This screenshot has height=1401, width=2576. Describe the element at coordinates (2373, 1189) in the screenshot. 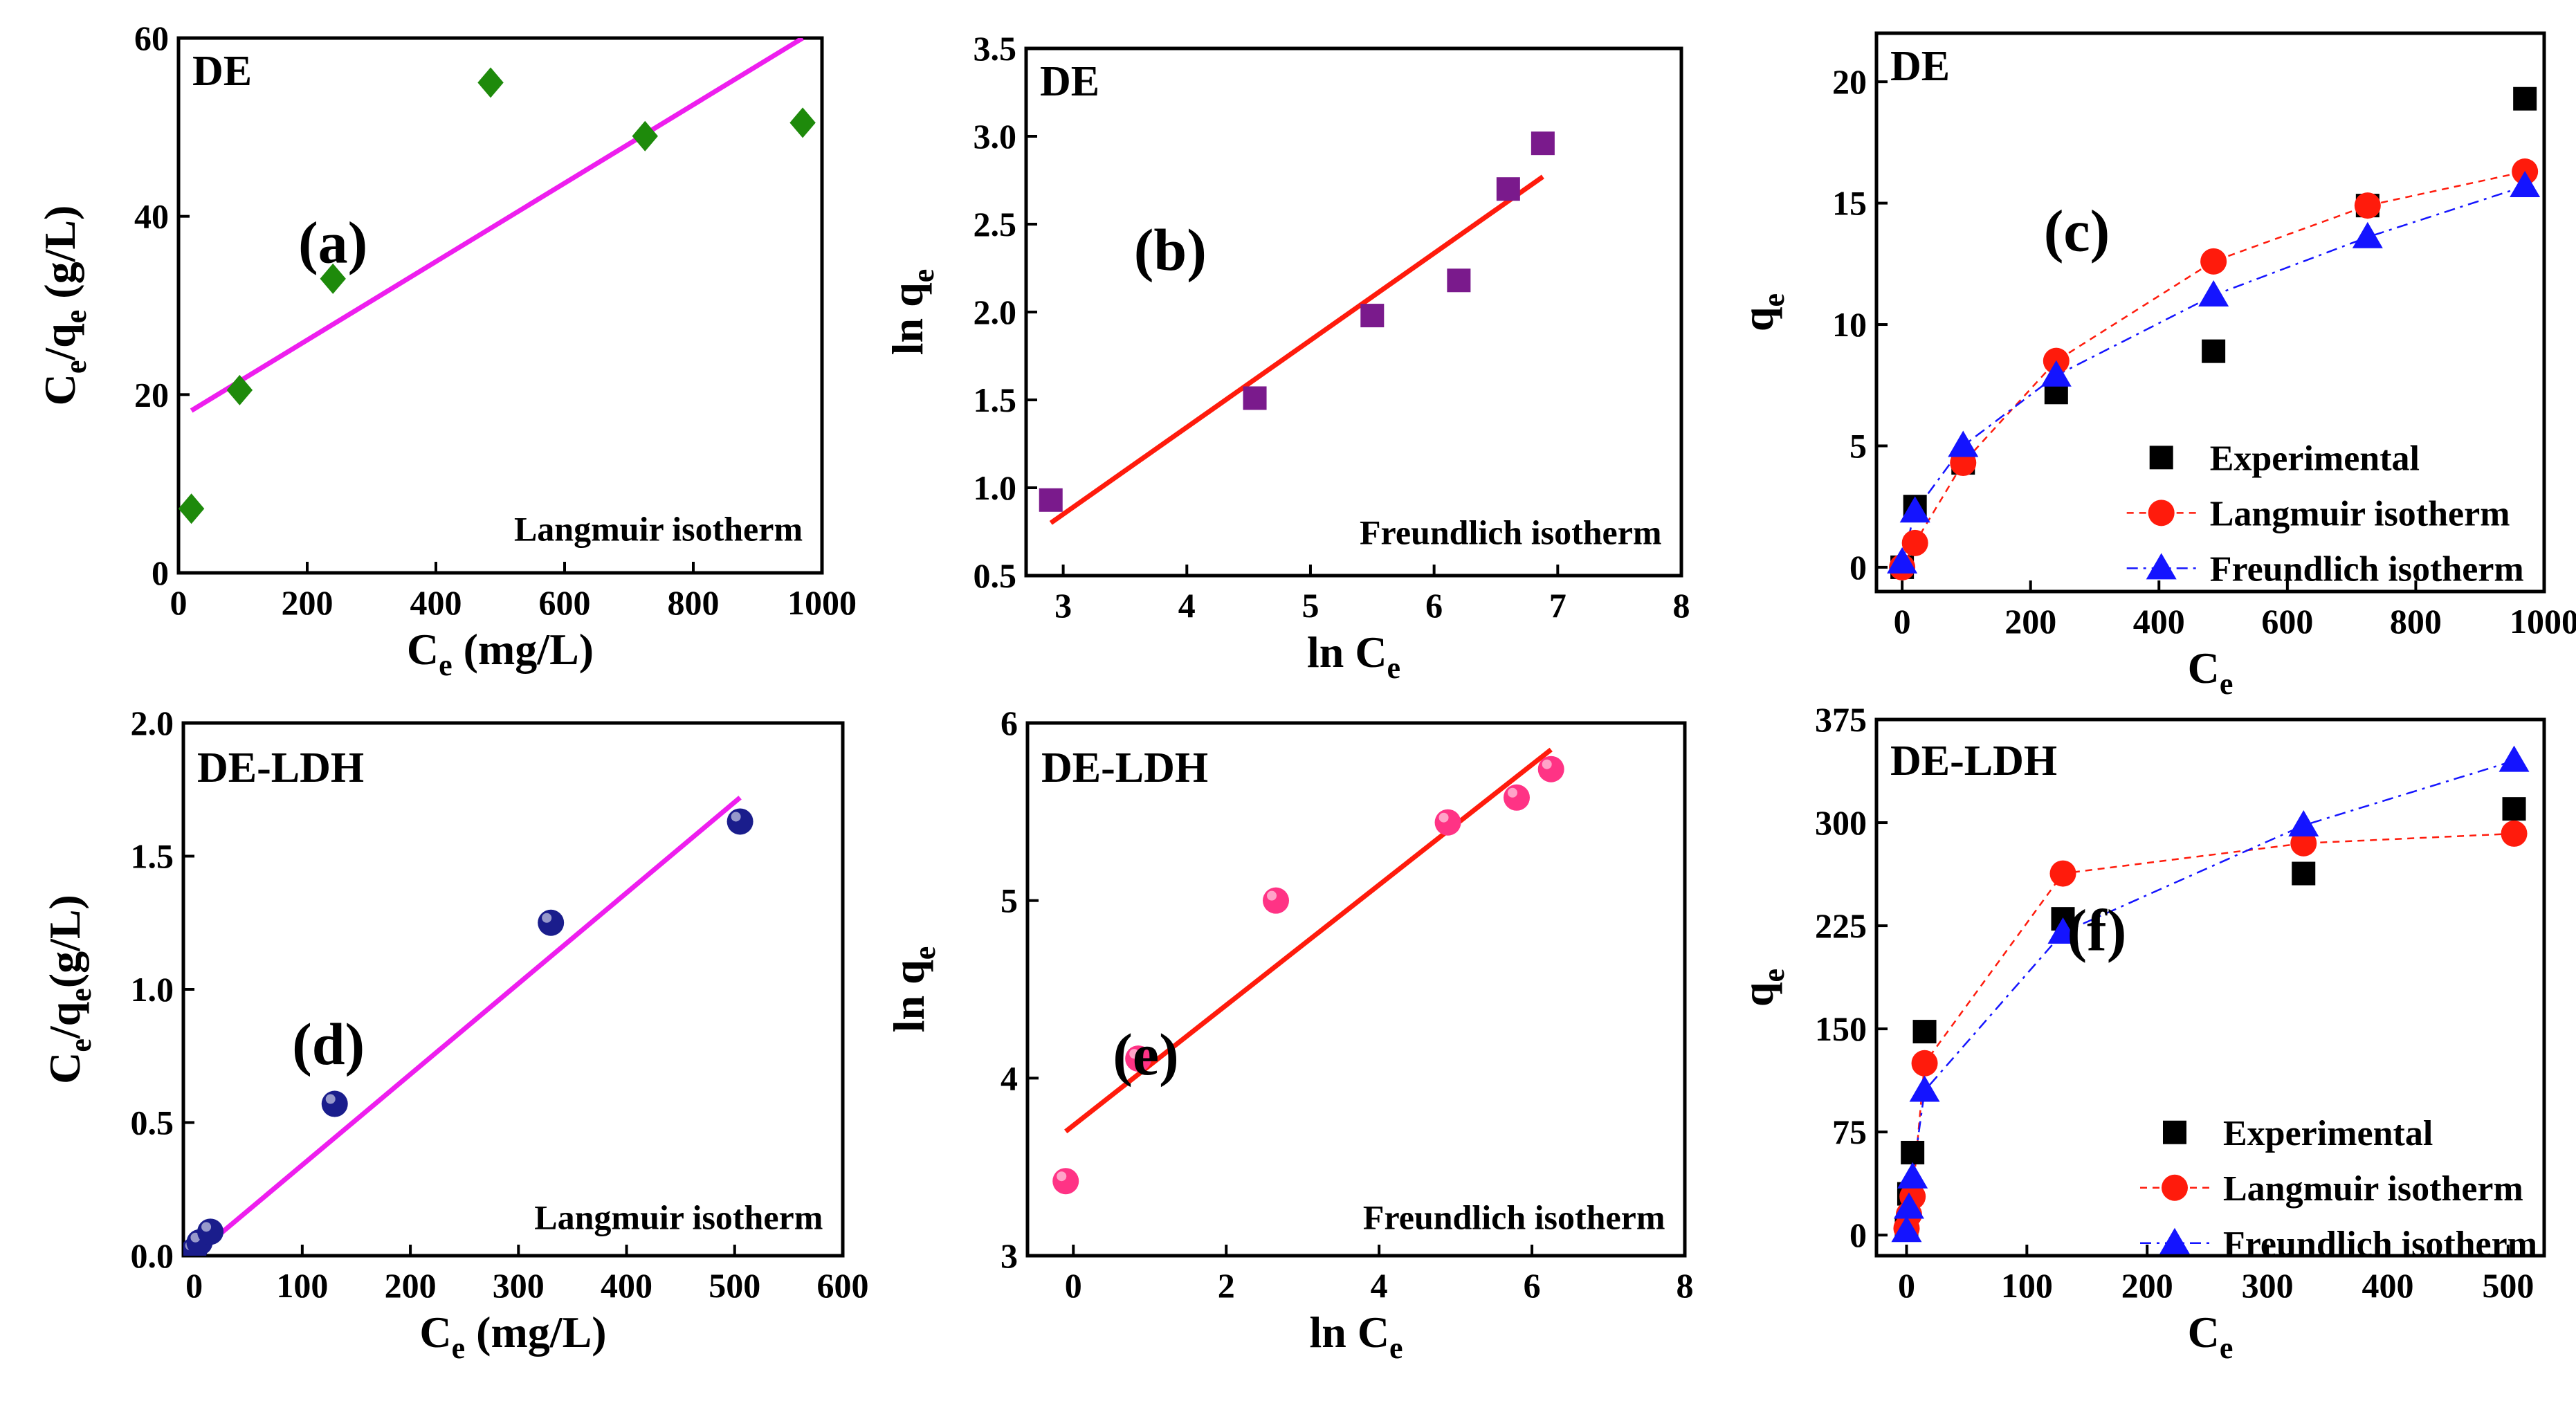

I see `legend-label: Langmuir isotherm` at that location.